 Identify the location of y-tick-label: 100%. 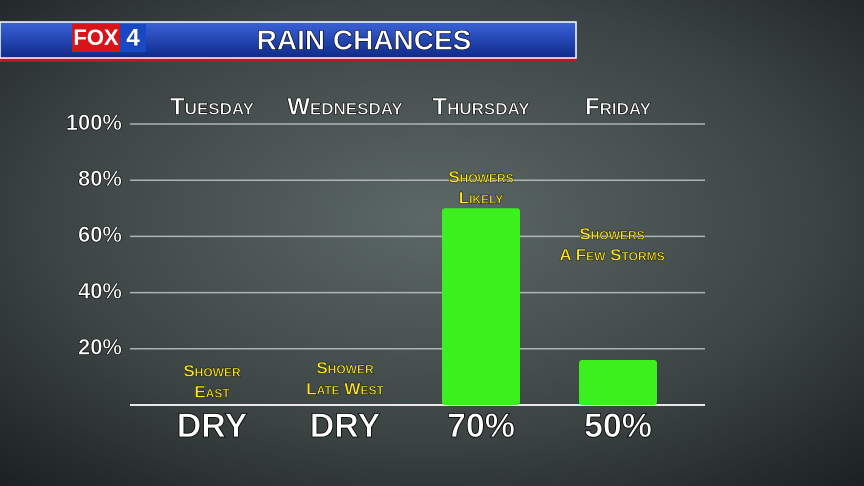
(94, 122).